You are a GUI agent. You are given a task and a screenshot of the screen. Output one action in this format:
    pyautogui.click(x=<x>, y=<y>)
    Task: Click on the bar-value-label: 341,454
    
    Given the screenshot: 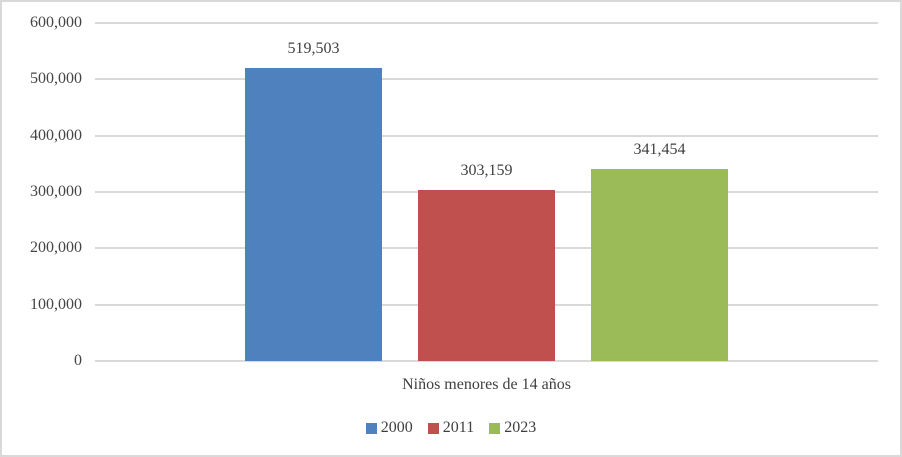 What is the action you would take?
    pyautogui.click(x=659, y=149)
    